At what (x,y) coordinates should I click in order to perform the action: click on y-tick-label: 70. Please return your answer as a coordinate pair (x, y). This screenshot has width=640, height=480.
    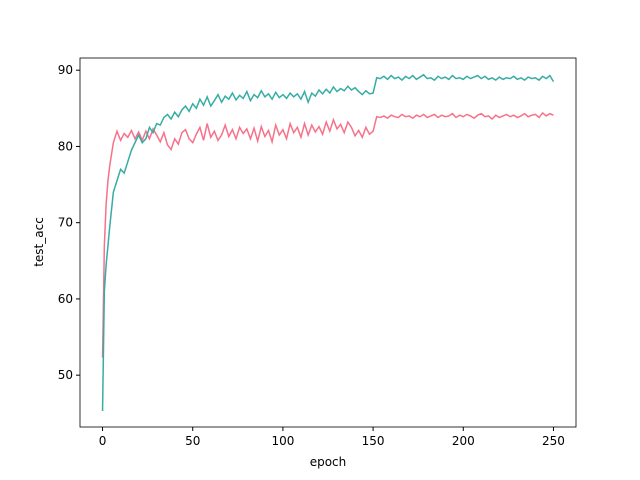
    Looking at the image, I should click on (65, 223).